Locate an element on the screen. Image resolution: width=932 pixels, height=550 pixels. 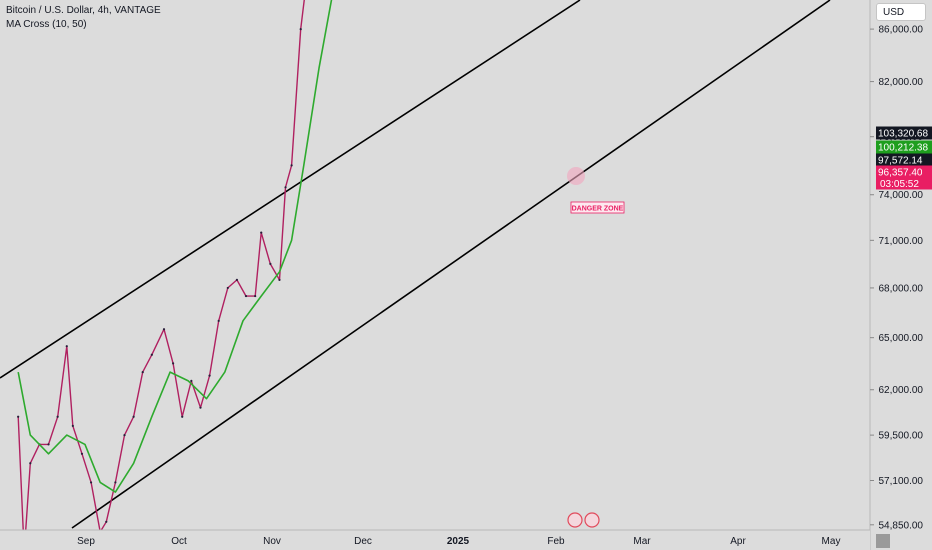
x-tick-label: Oct is located at coordinates (179, 541).